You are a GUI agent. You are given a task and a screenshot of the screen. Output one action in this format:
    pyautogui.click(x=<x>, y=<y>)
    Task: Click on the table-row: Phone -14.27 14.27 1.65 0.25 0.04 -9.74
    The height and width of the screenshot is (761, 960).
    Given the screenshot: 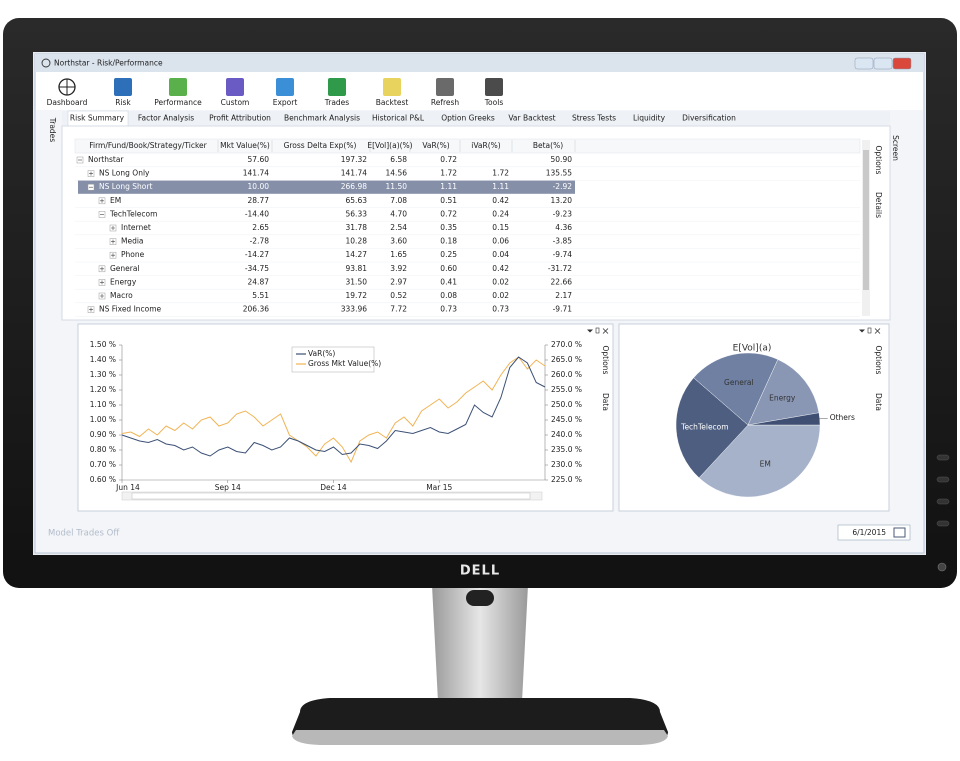 What is the action you would take?
    pyautogui.click(x=467, y=256)
    